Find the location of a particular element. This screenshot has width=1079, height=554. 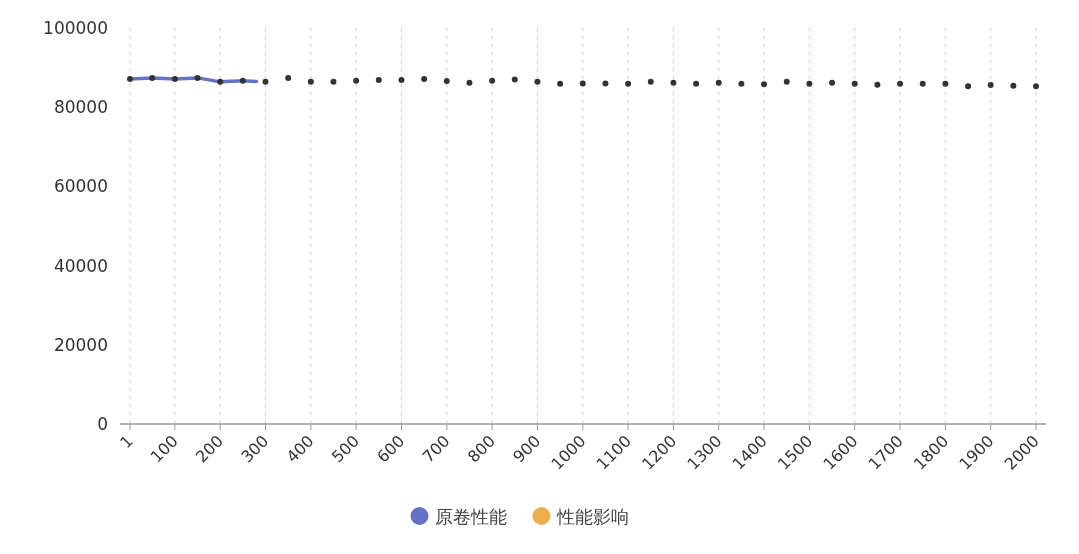

x-tick-label: 200 is located at coordinates (209, 449).